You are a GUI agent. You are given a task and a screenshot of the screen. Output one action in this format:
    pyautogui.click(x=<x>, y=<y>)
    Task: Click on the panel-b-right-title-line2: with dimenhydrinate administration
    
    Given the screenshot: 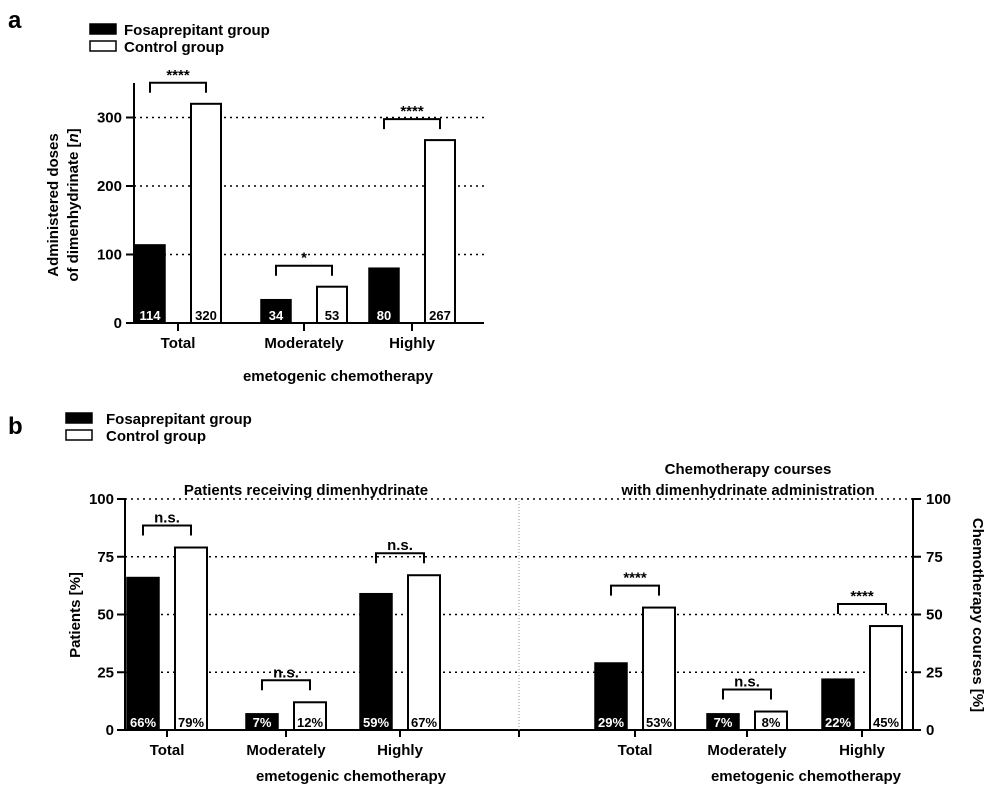 What is the action you would take?
    pyautogui.click(x=747, y=490)
    